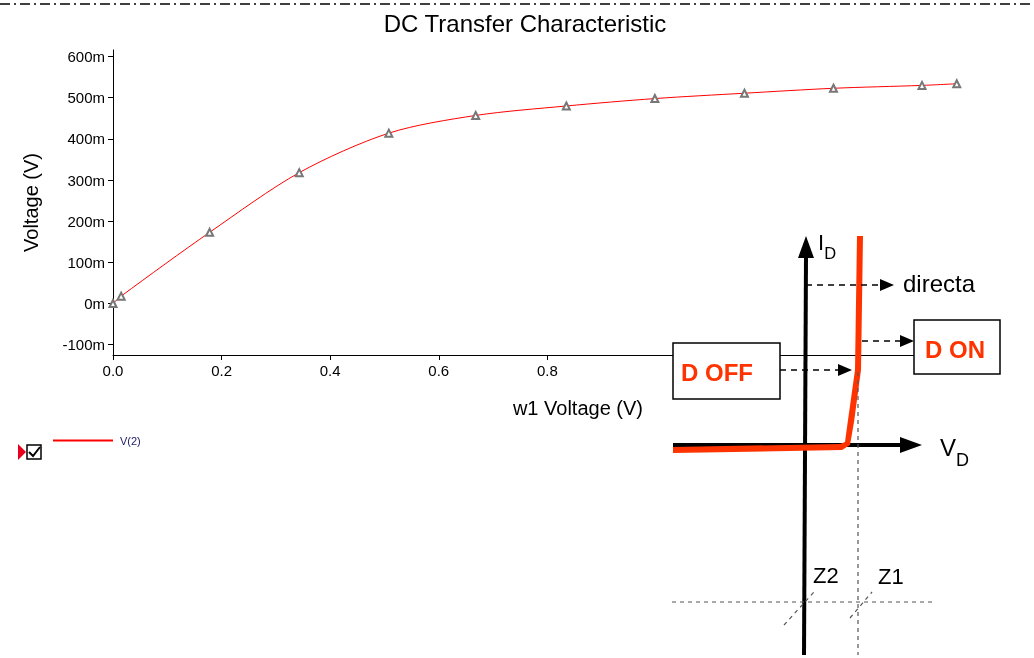 The height and width of the screenshot is (658, 1034). Describe the element at coordinates (955, 452) in the screenshot. I see `text: V$_{D}$` at that location.